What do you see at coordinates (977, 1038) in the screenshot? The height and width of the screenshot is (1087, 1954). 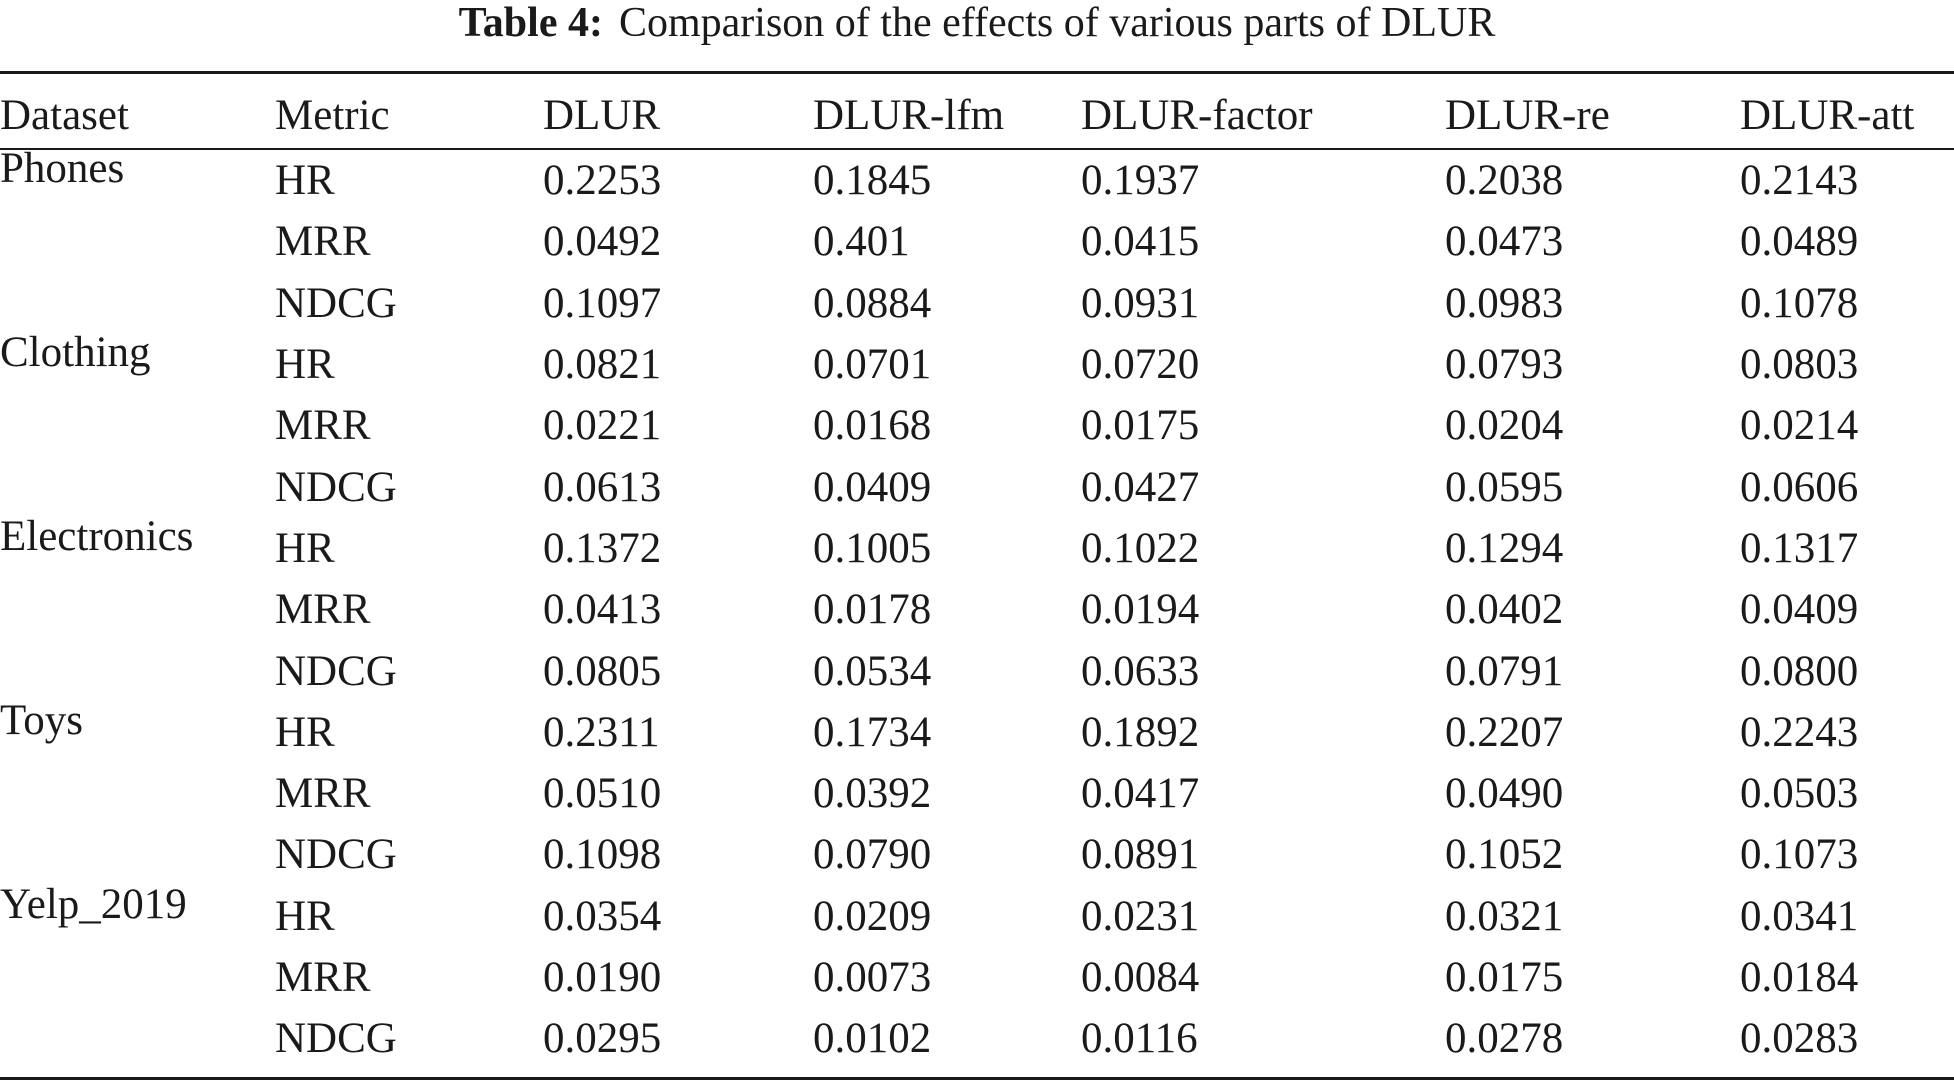 I see `table-row: NDCG 0.0295 0.0102 0.0116 0.0278 0.0283` at bounding box center [977, 1038].